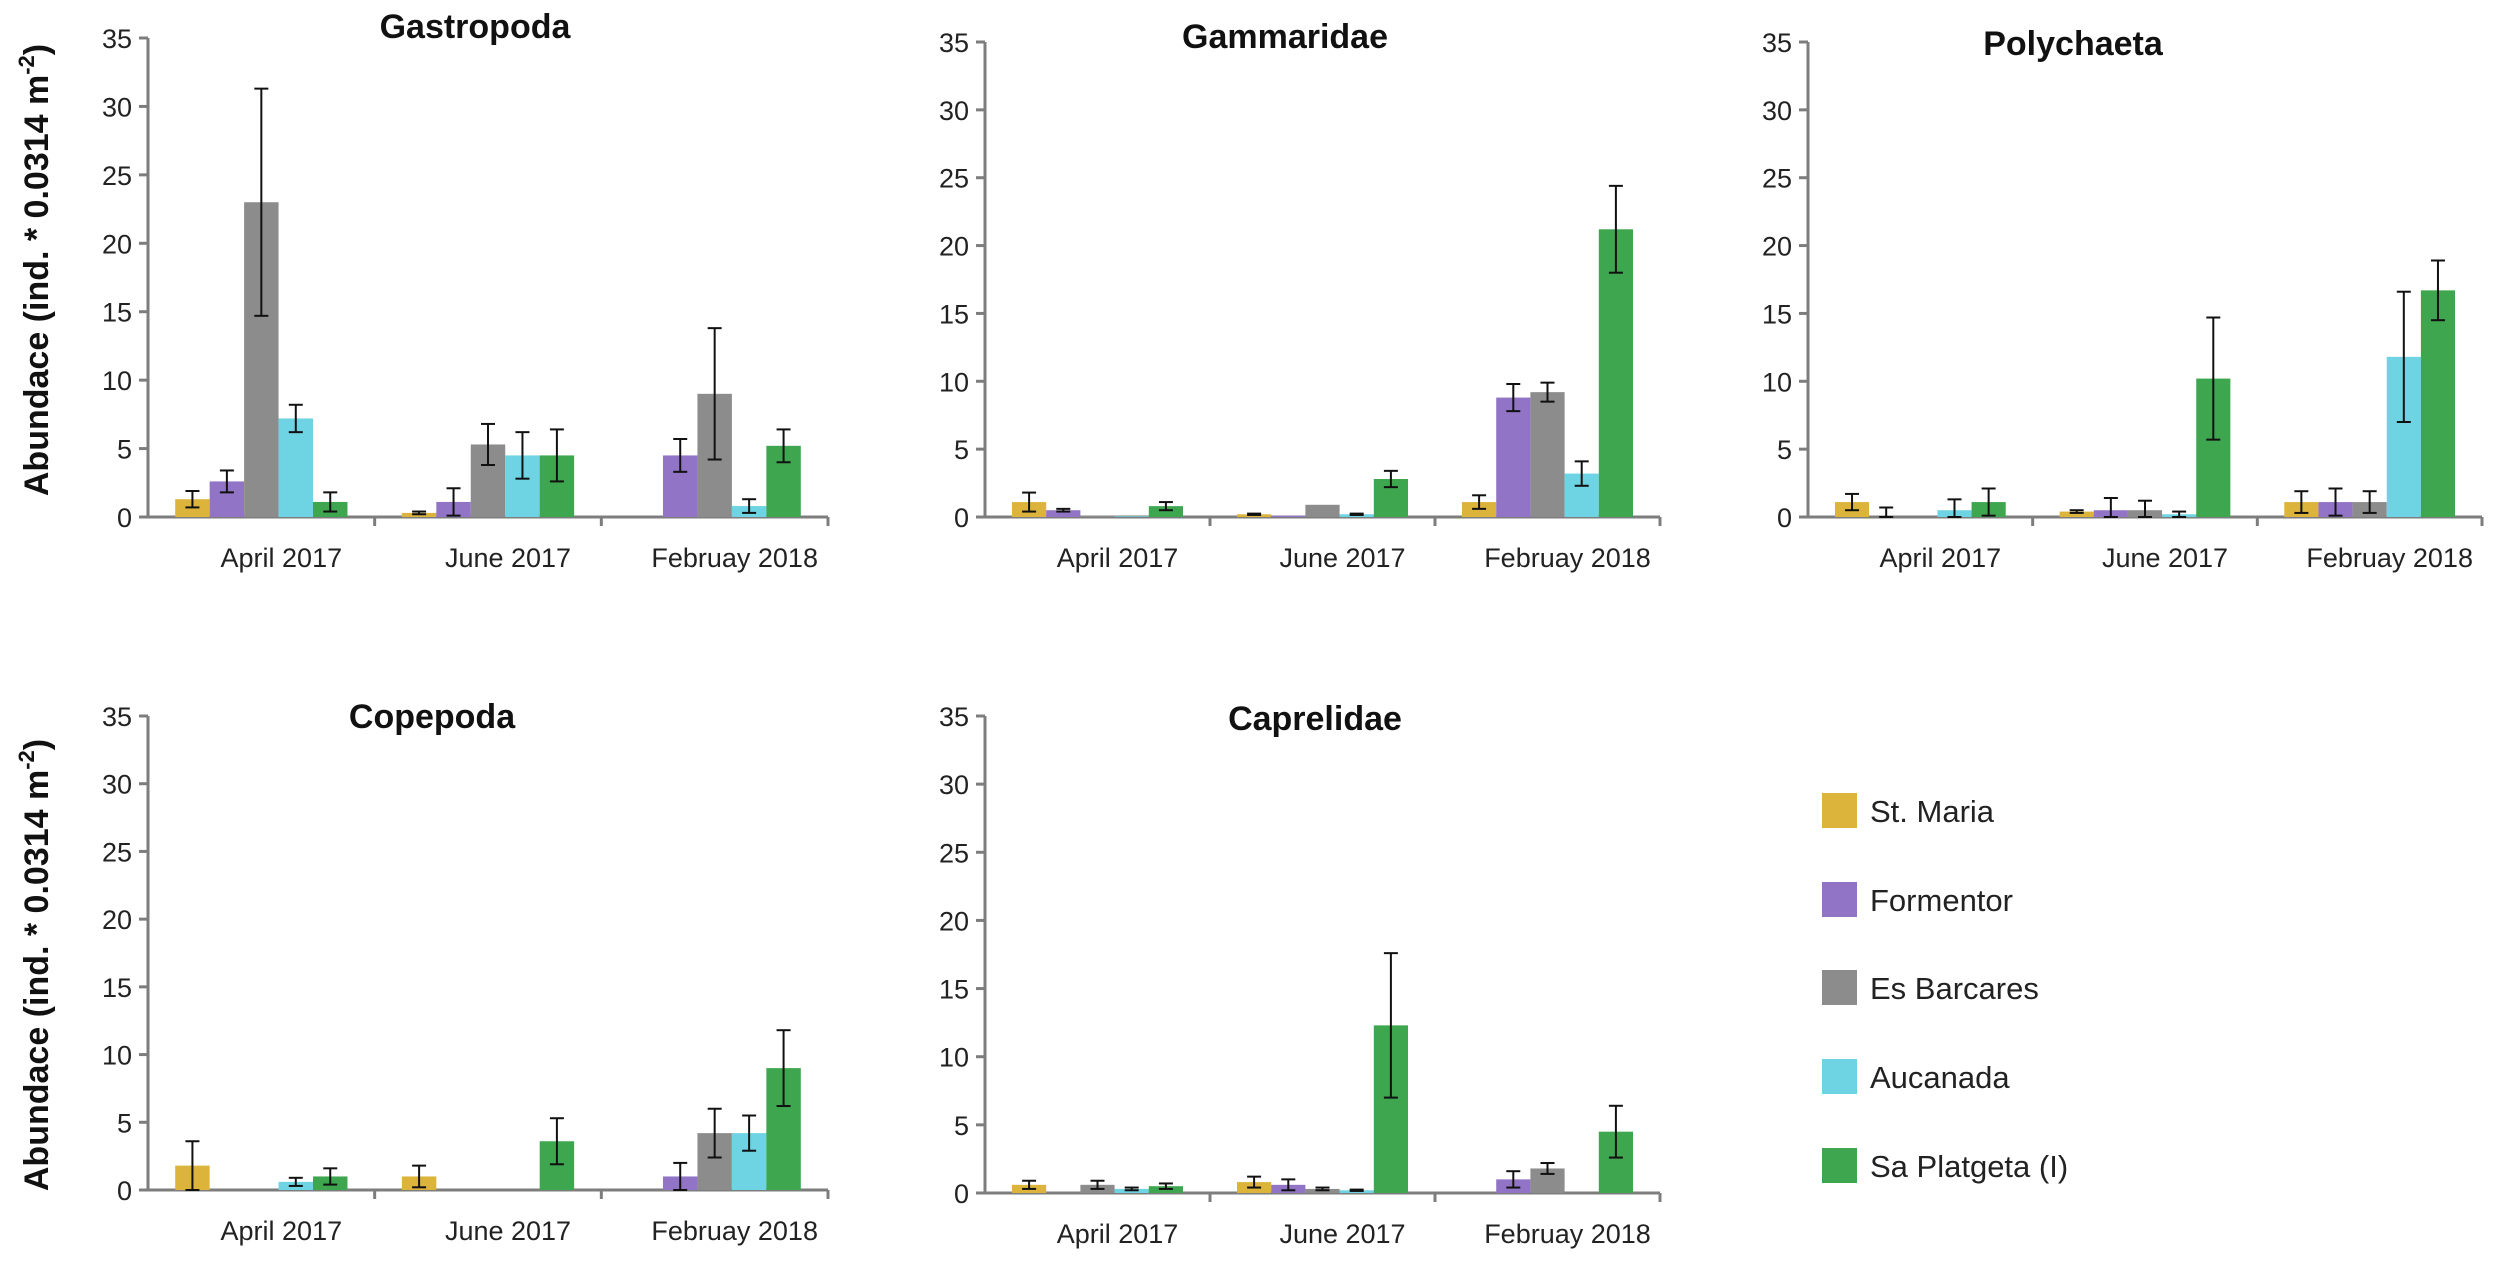 The width and height of the screenshot is (2500, 1263). I want to click on legend-label-formentor: Formentor, so click(1941, 900).